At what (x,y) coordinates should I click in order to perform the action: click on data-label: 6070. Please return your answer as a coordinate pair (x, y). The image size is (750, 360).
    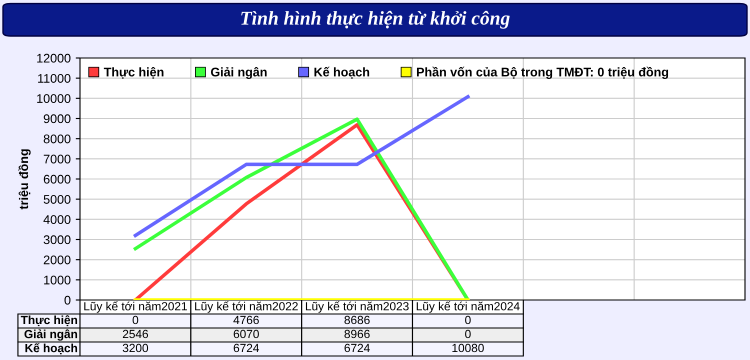
    Looking at the image, I should click on (246, 334).